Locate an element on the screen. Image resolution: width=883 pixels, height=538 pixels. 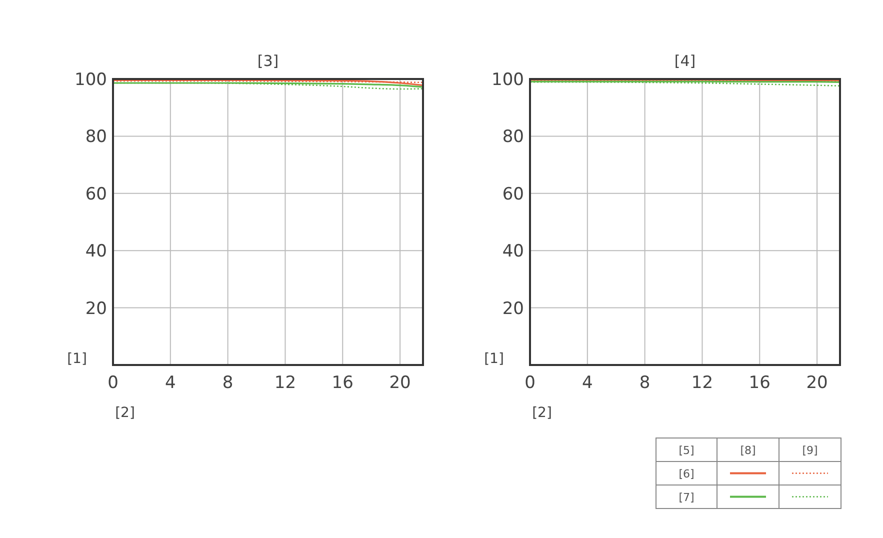
key-table: [5] [8] [9] [6] [7] is located at coordinates (749, 473).